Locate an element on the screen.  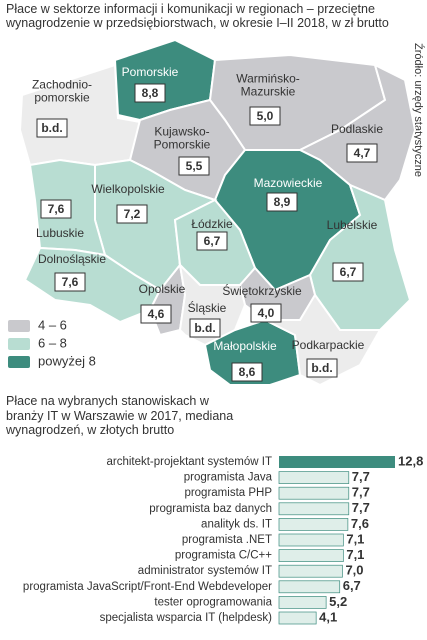
region-name: Podkarpackie is located at coordinates (328, 345).